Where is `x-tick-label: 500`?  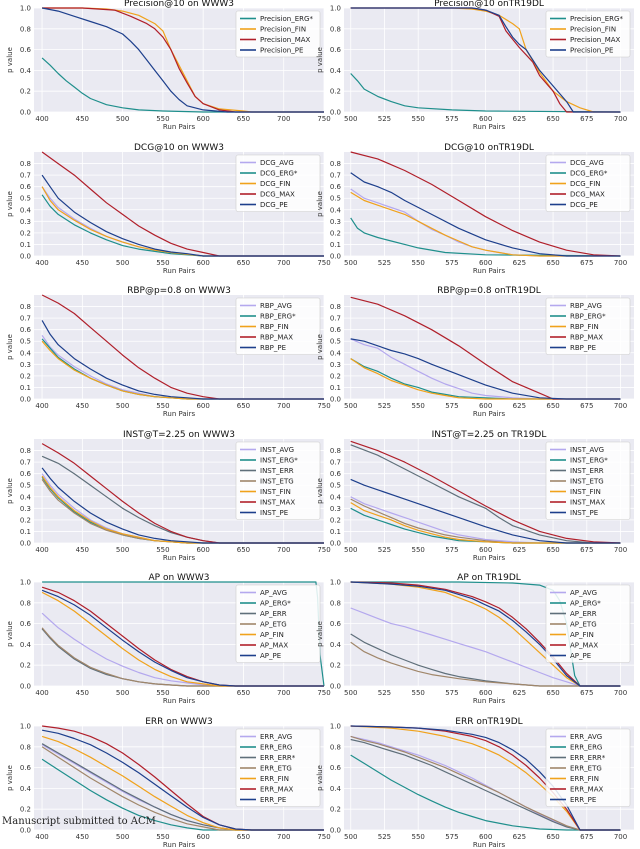
x-tick-label: 500 is located at coordinates (350, 693).